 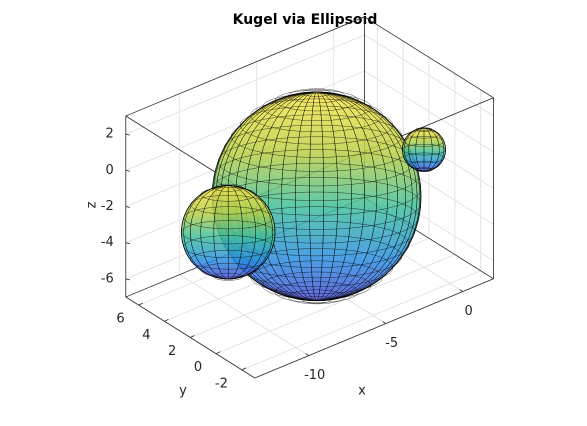 What do you see at coordinates (172, 351) in the screenshot?
I see `y-tick-label: 2` at bounding box center [172, 351].